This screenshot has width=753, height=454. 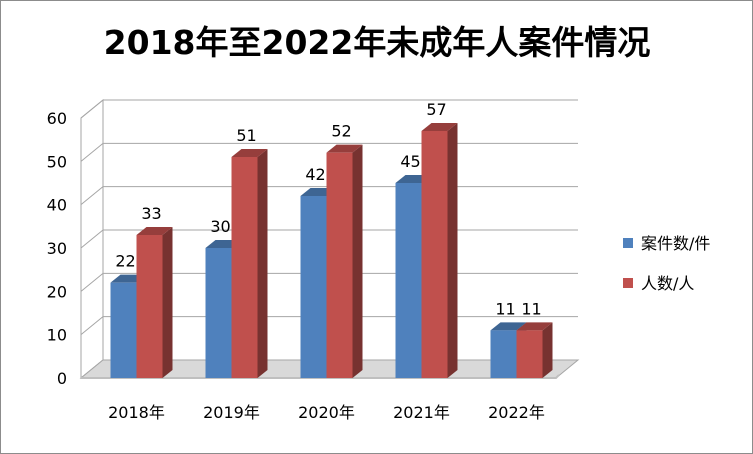 What do you see at coordinates (62, 378) in the screenshot?
I see `y-tick-label: 0` at bounding box center [62, 378].